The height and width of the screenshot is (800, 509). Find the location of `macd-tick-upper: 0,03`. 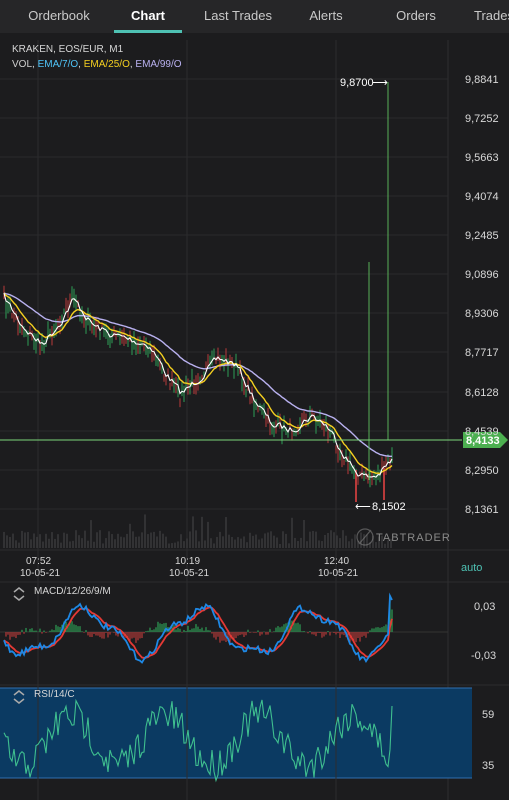

macd-tick-upper: 0,03 is located at coordinates (484, 607).